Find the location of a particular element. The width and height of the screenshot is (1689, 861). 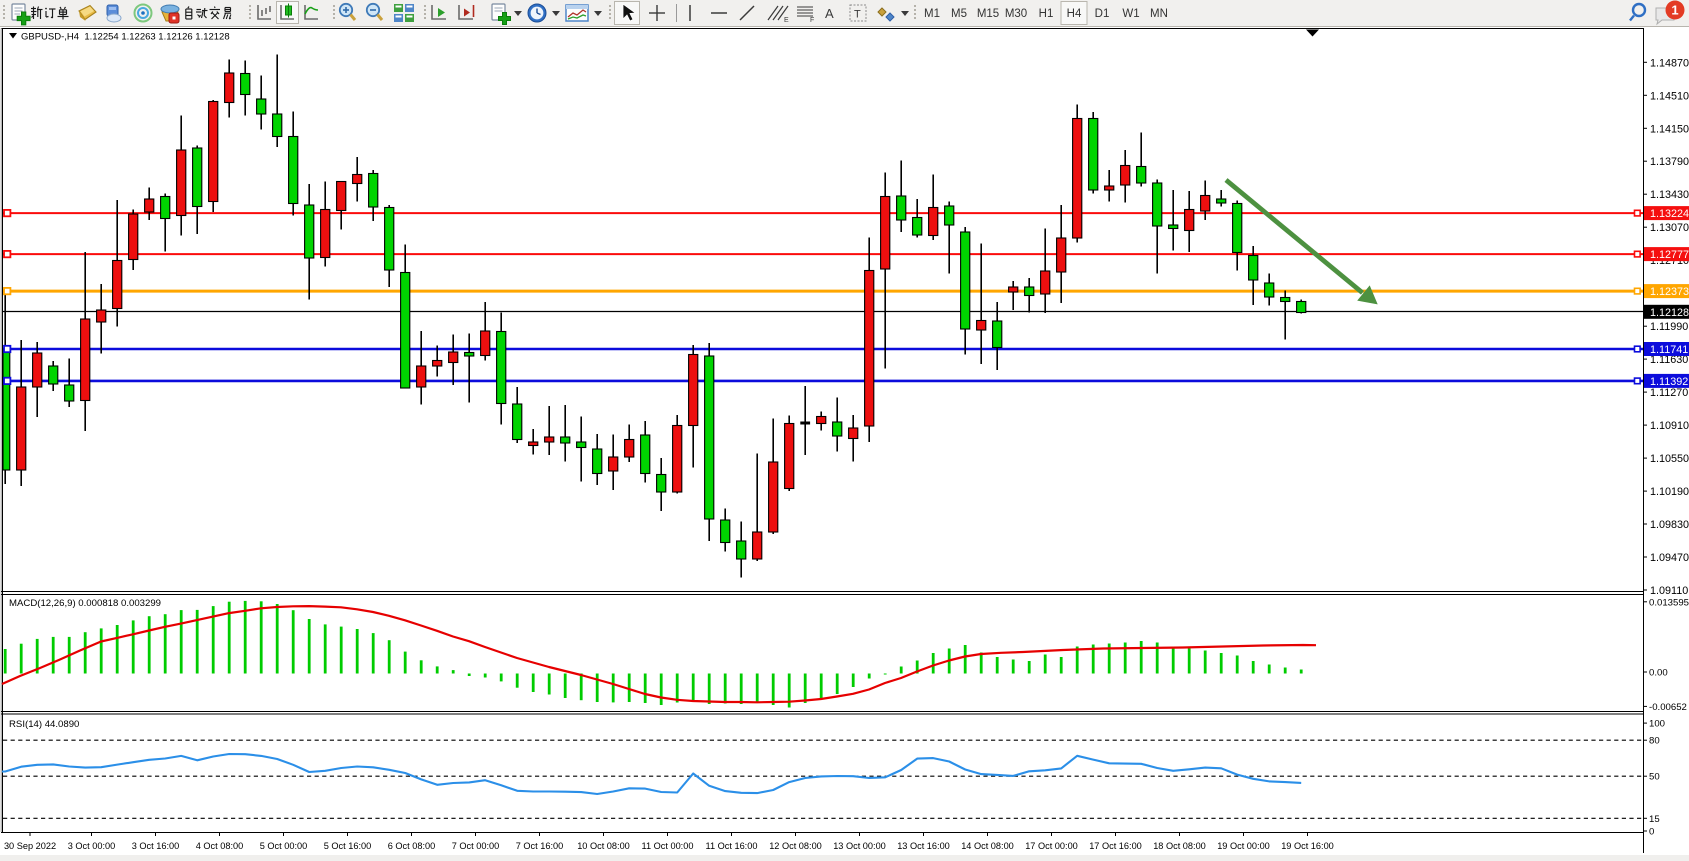

svg-text: 1.11741 is located at coordinates (1669, 350).